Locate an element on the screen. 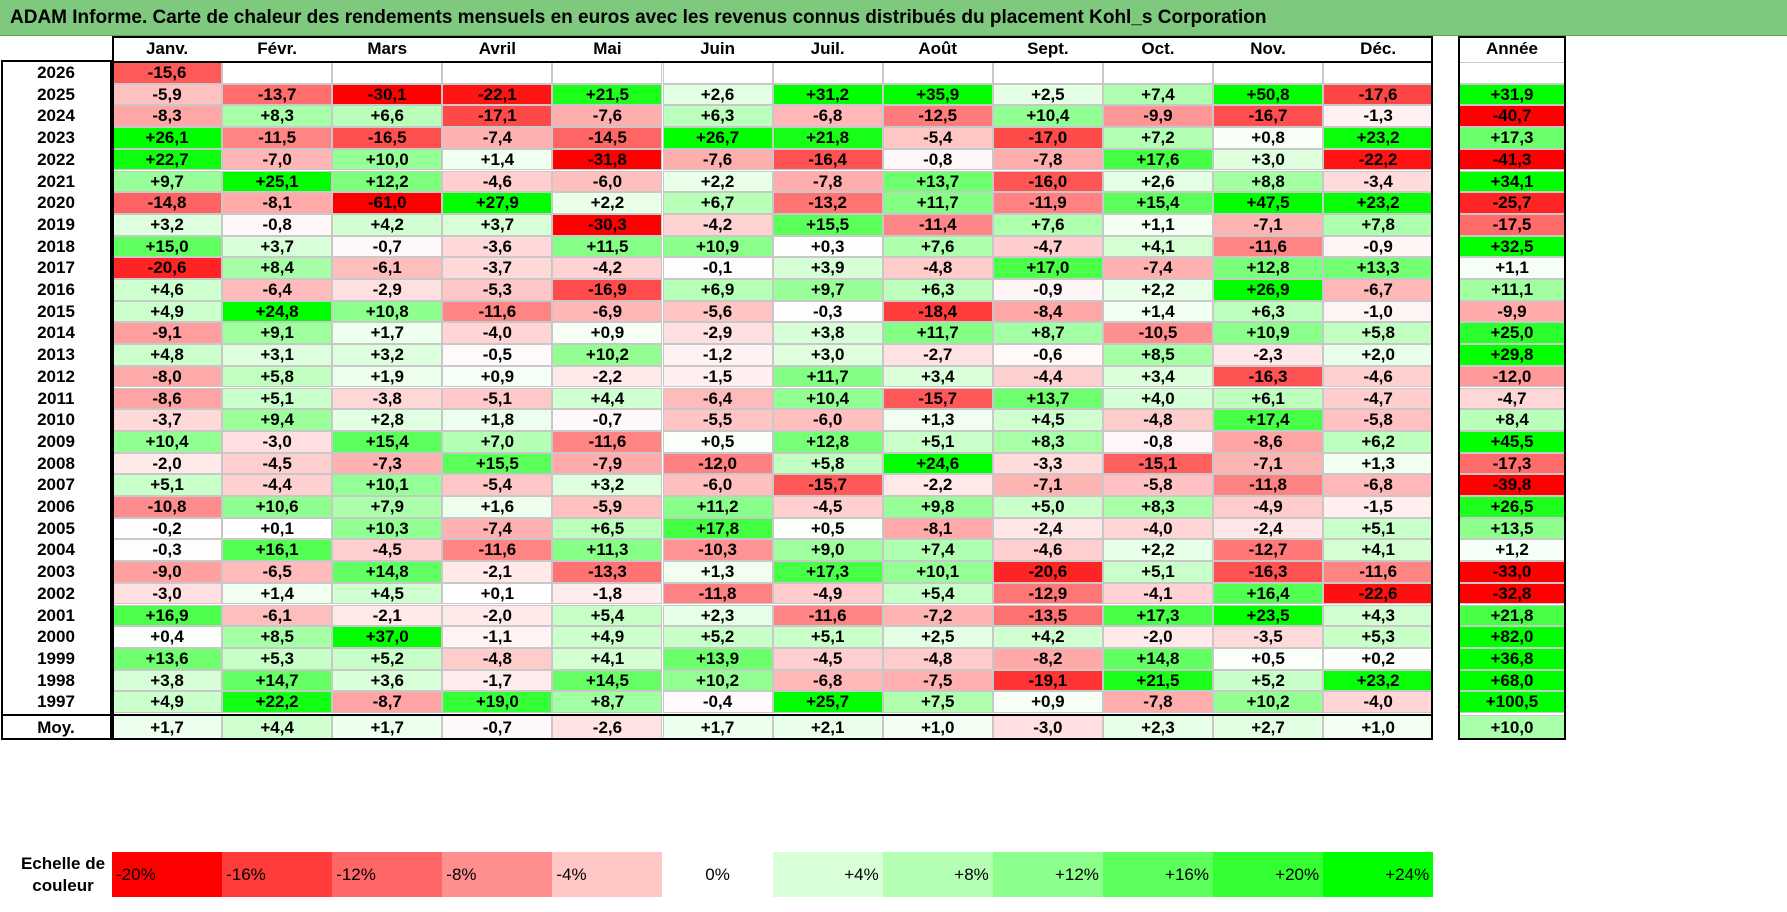  year-label: 2026 is located at coordinates (56, 72).